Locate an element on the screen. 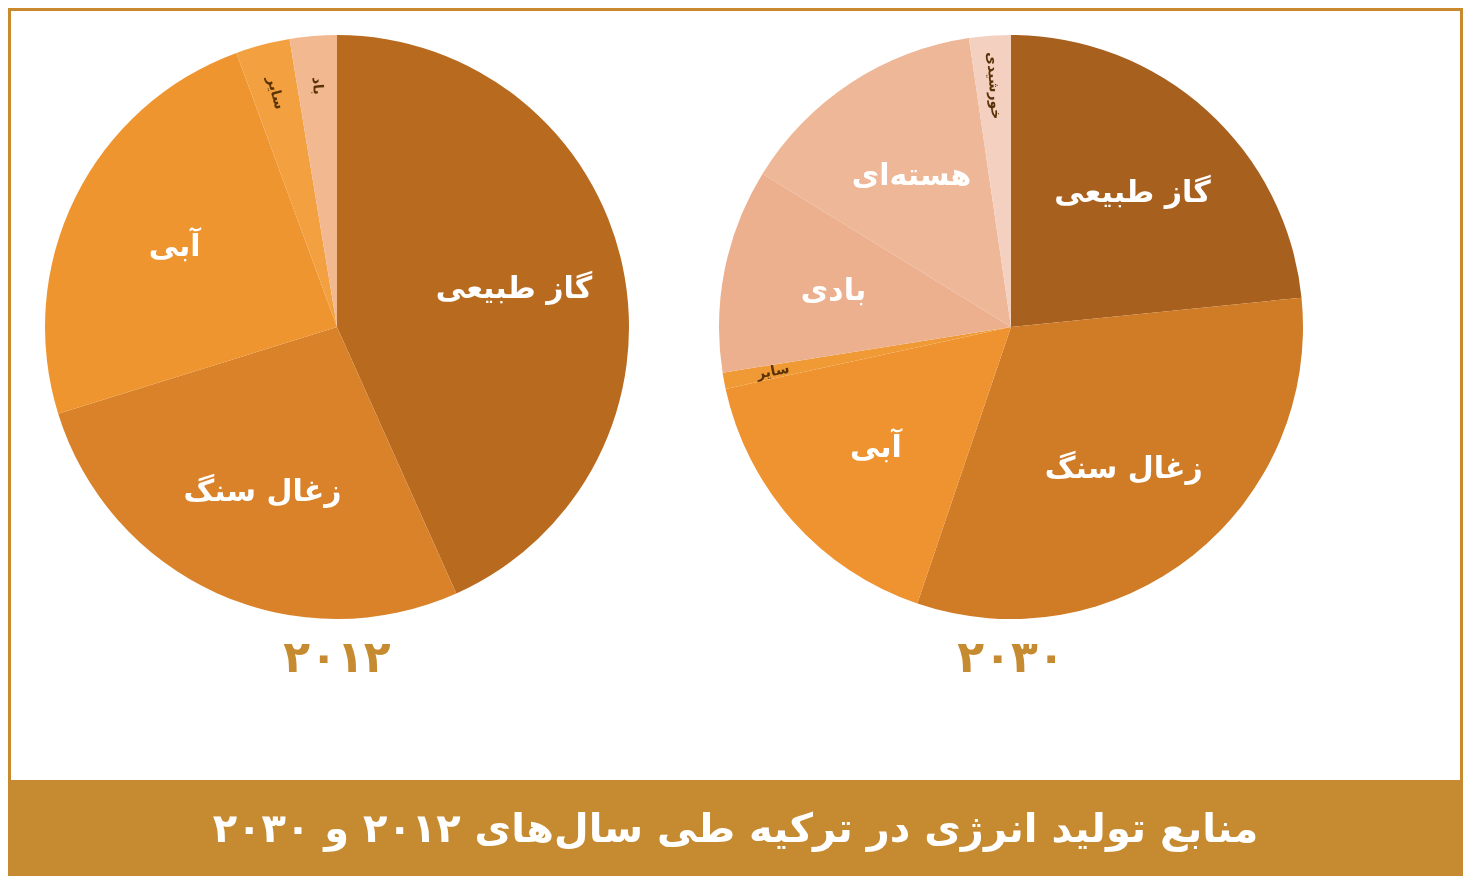  slice-label: باد is located at coordinates (318, 86).